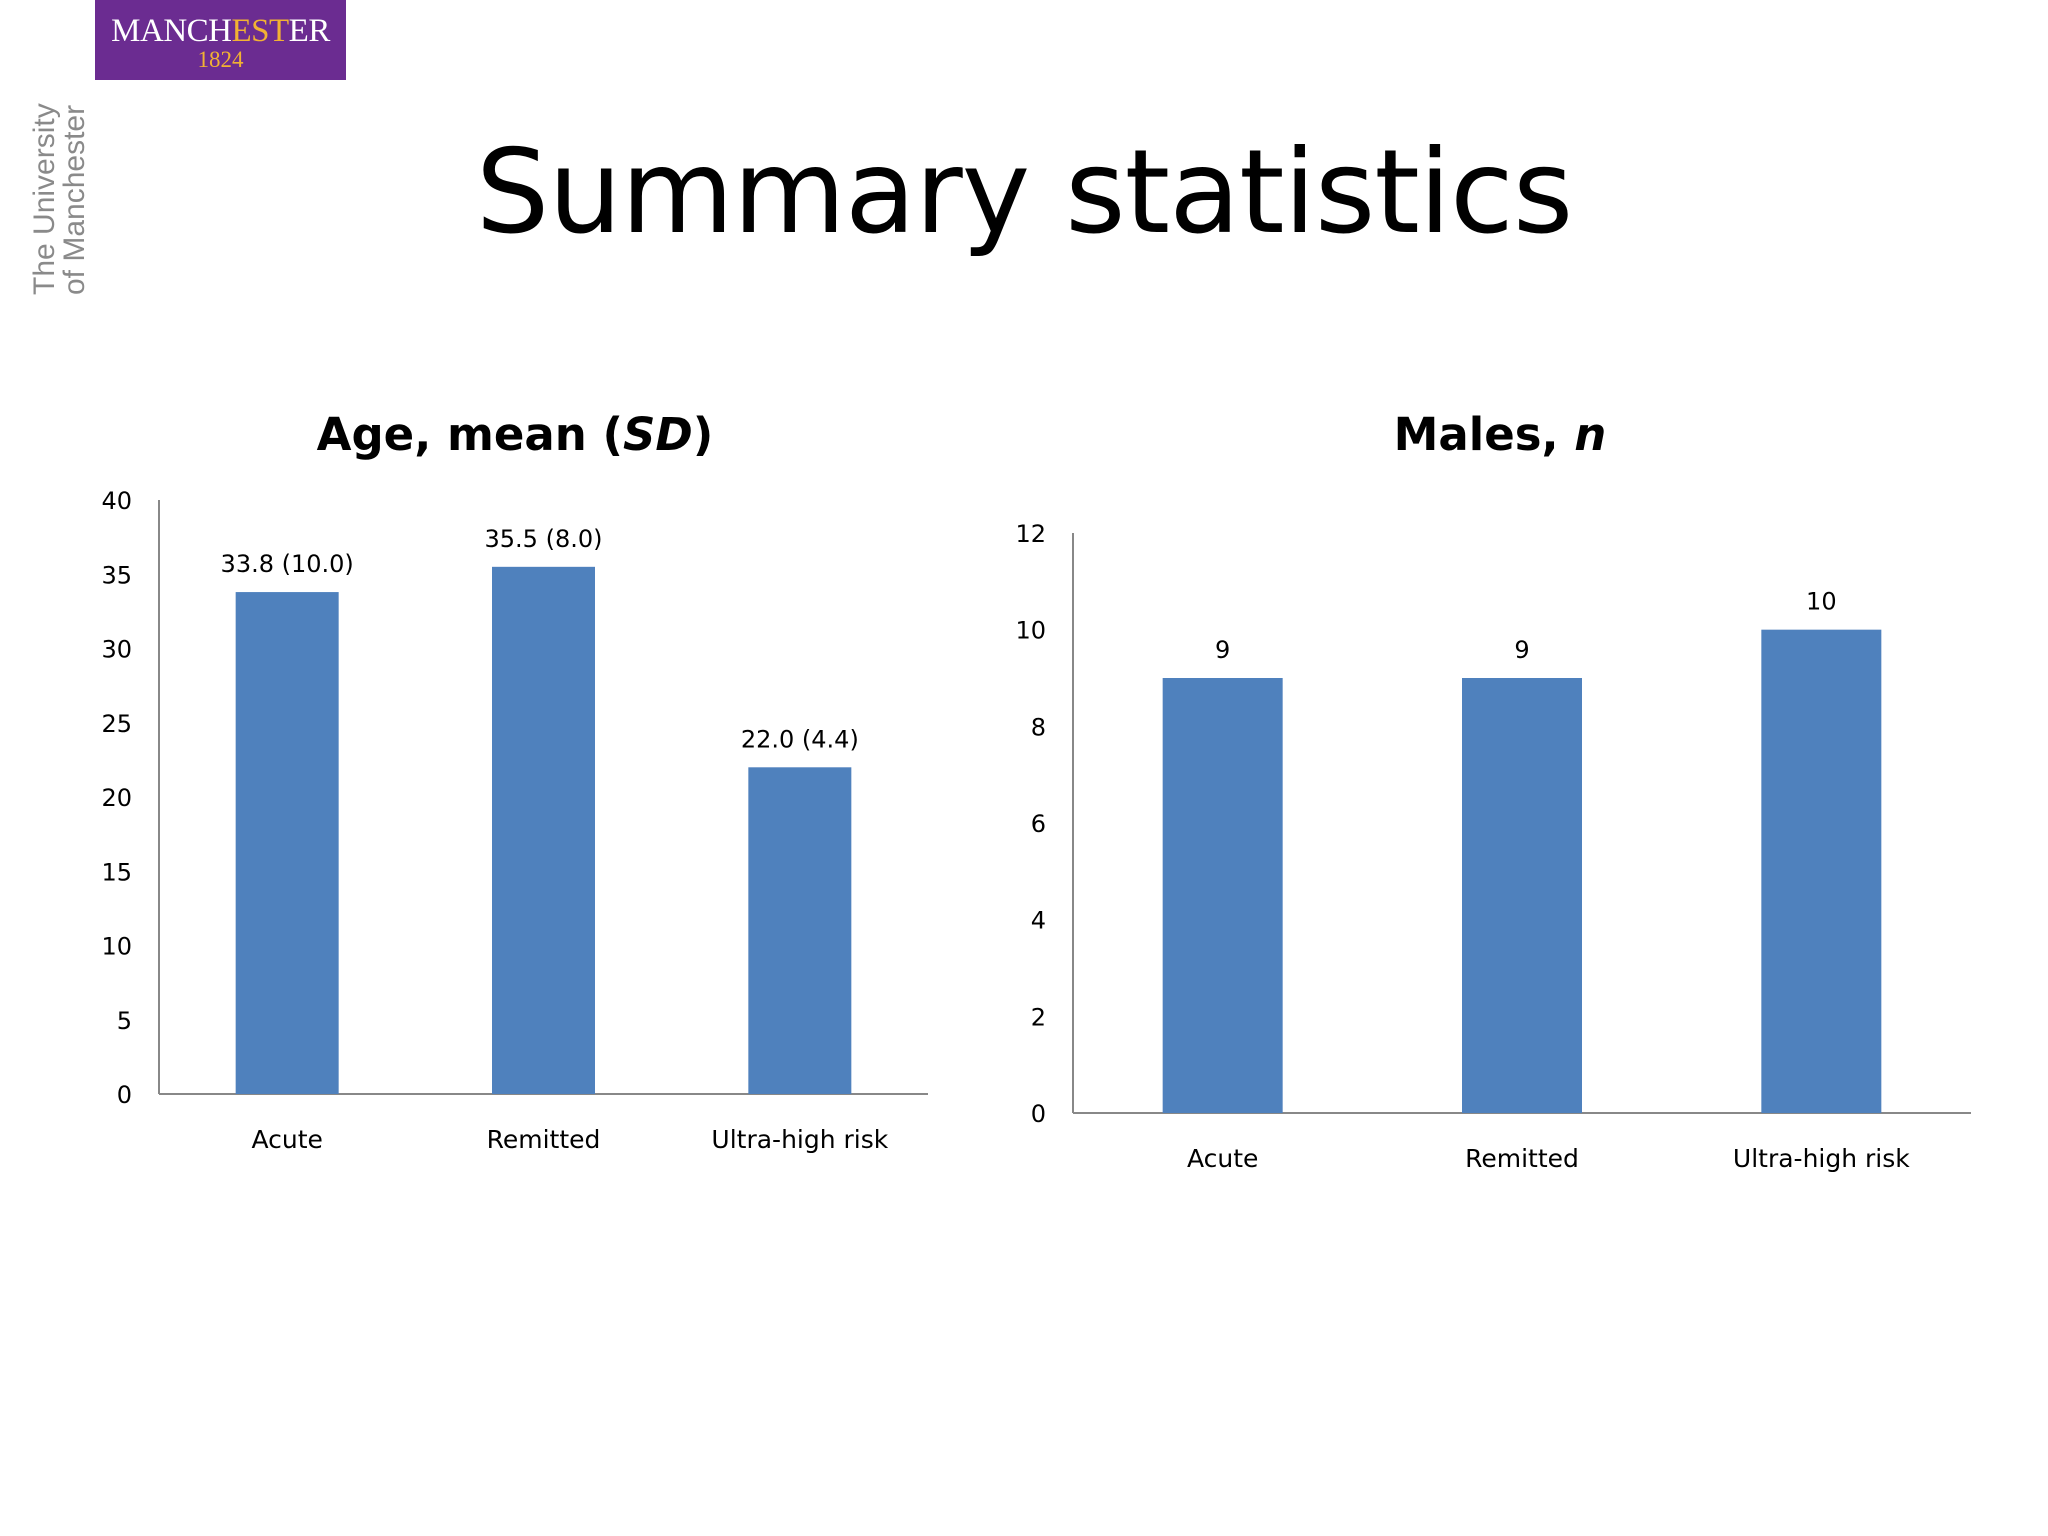 Image resolution: width=2048 pixels, height=1536 pixels. I want to click on age-category-label: Acute, so click(286, 1139).